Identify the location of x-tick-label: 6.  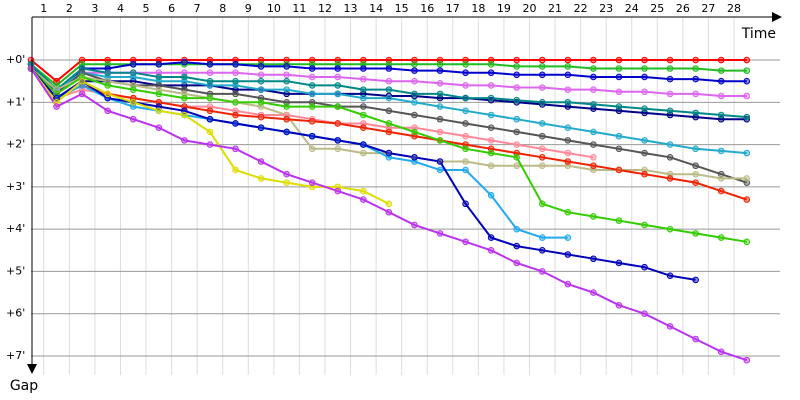
(171, 8).